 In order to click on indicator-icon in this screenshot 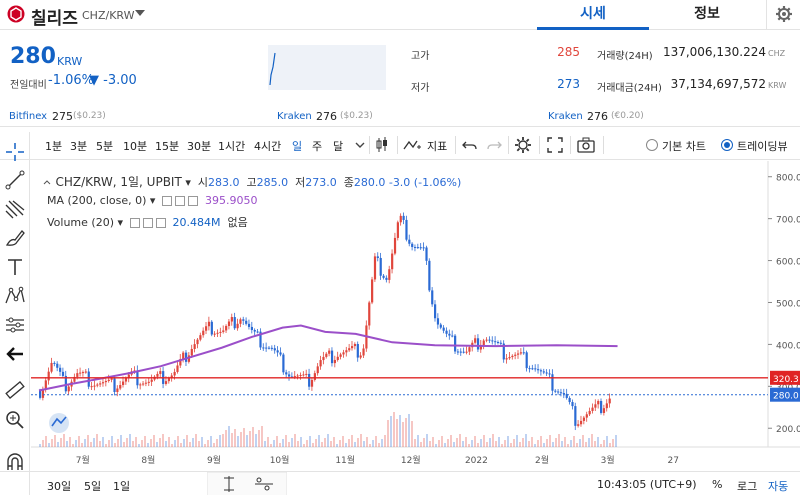, I will do `click(412, 145)`.